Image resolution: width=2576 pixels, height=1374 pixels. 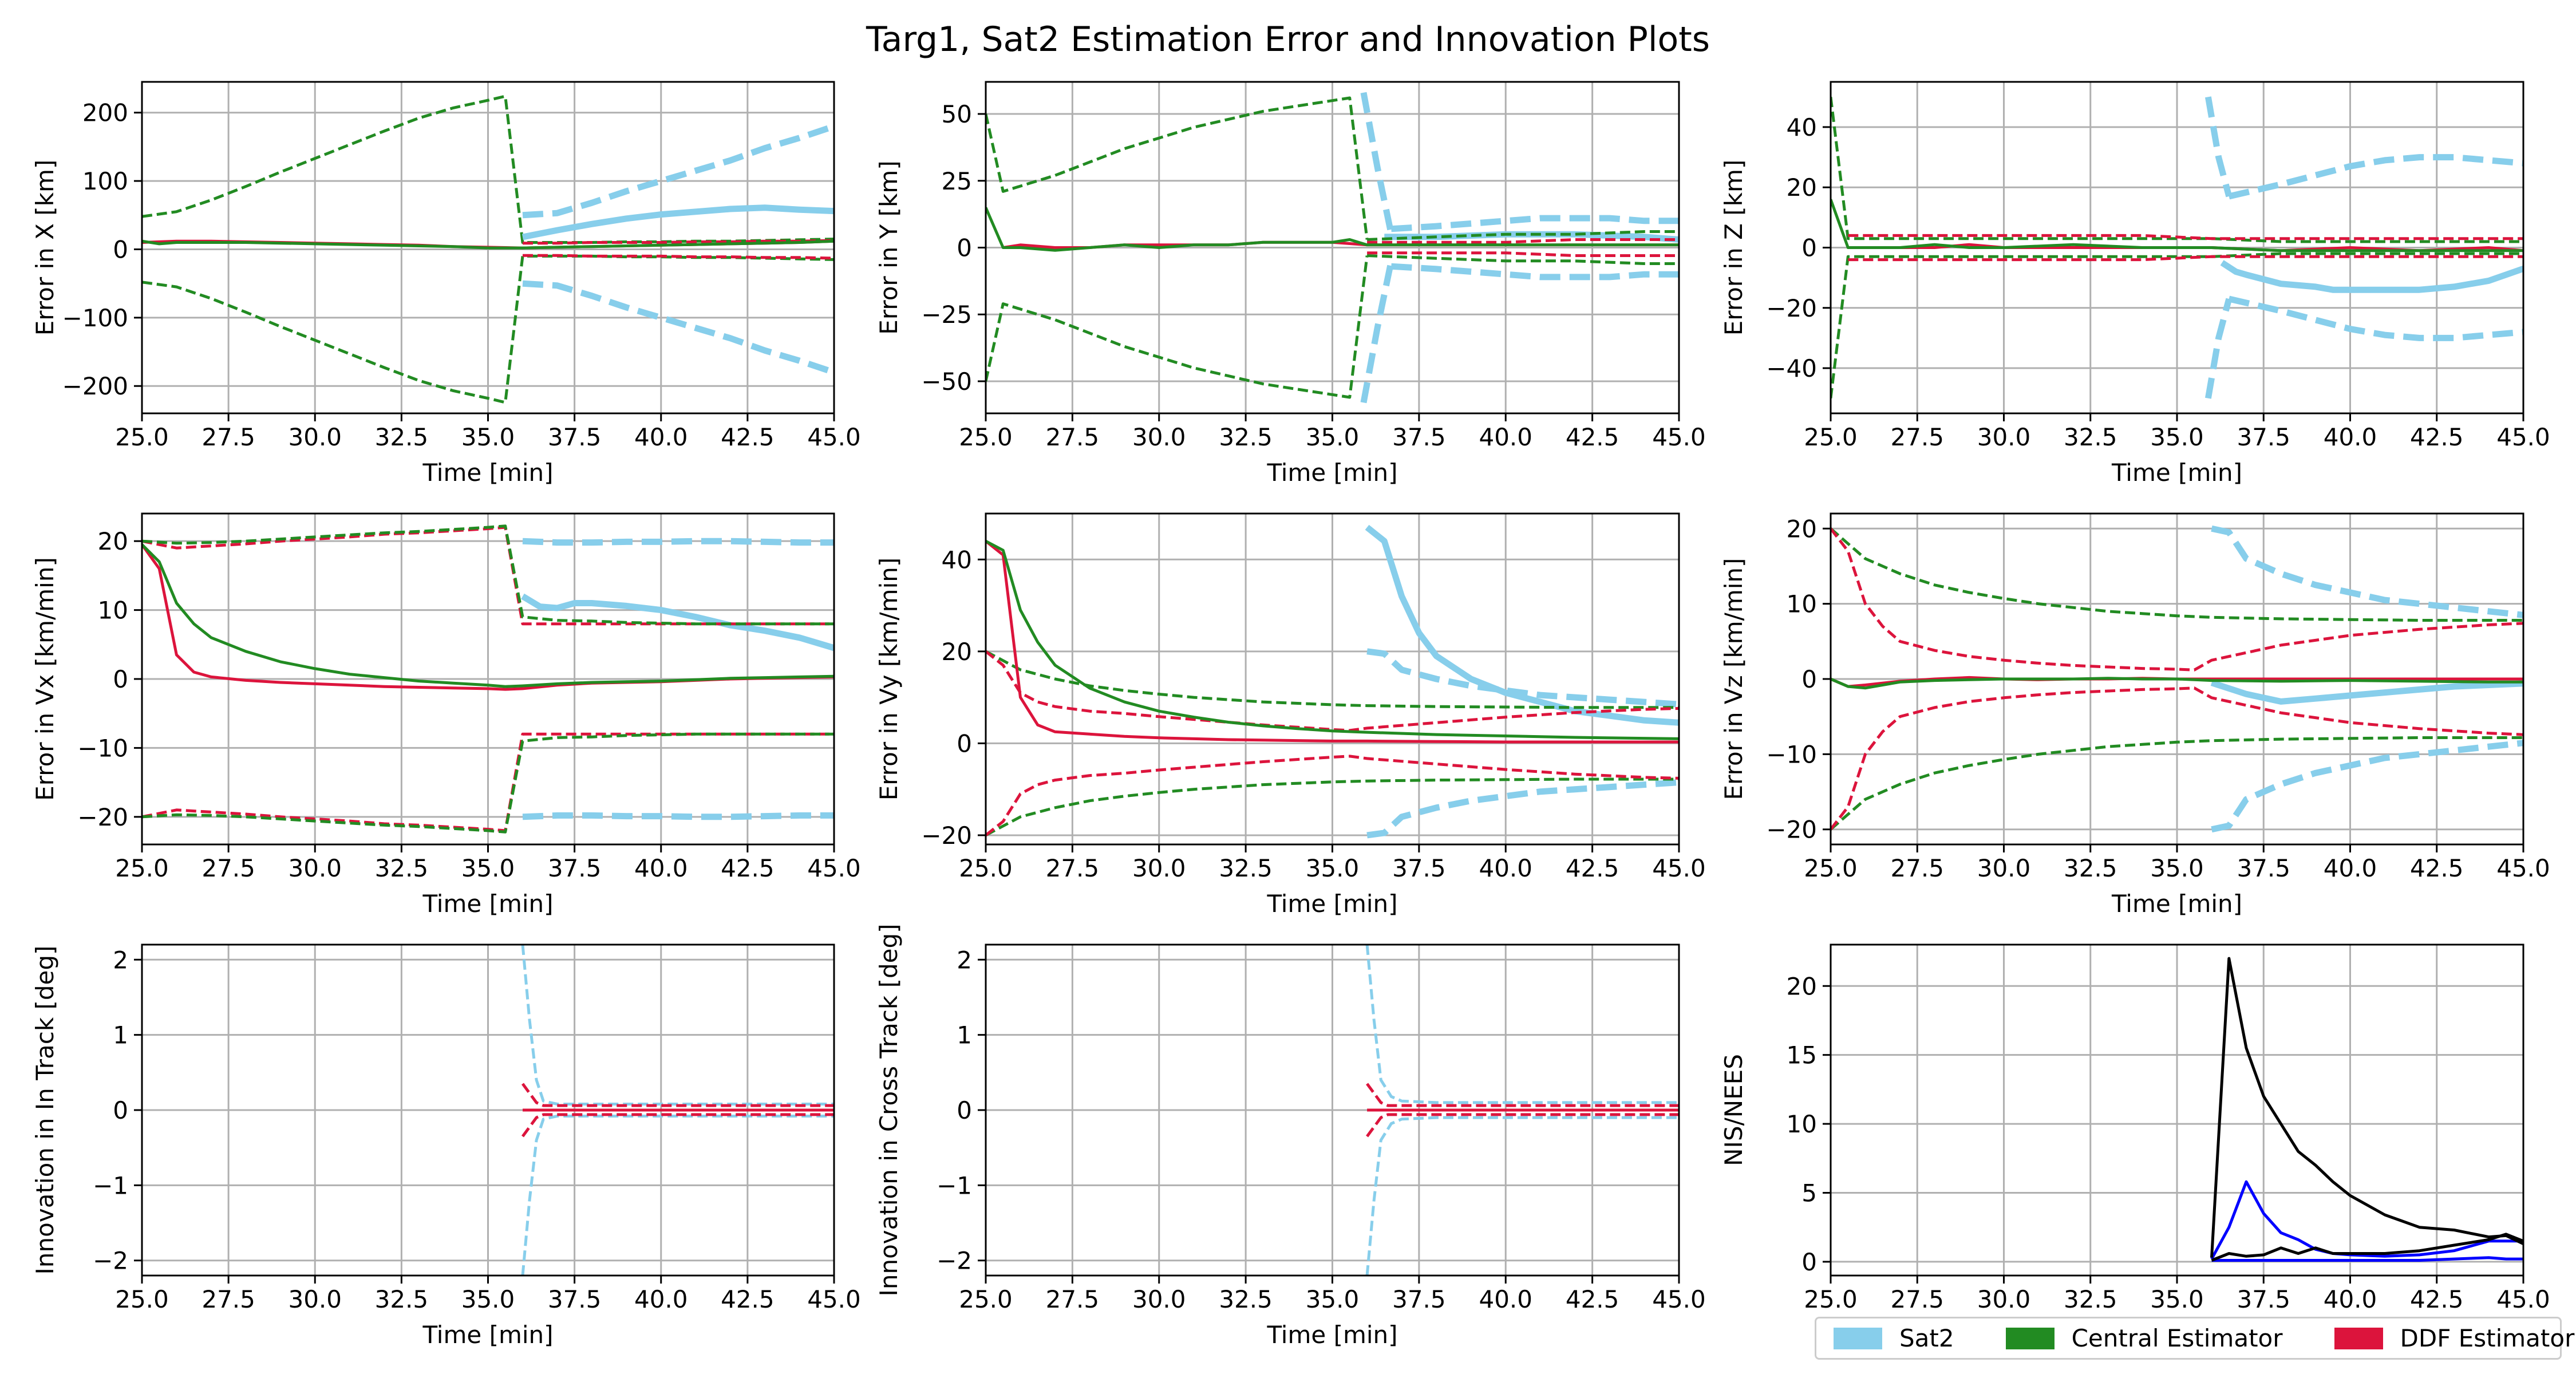 What do you see at coordinates (2177, 1338) in the screenshot?
I see `legend-label-central-estimator: Central Estimator` at bounding box center [2177, 1338].